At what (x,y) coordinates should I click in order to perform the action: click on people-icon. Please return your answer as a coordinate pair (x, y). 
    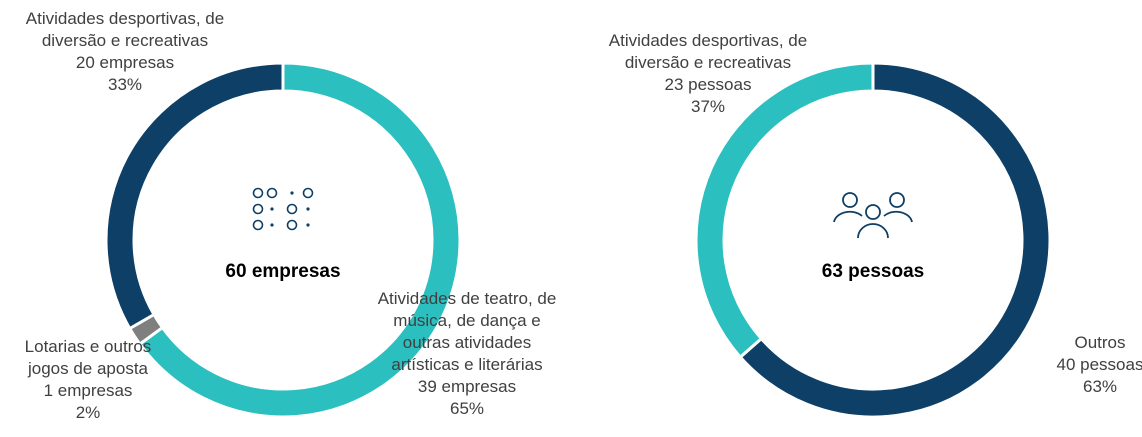
    Looking at the image, I should click on (873, 215).